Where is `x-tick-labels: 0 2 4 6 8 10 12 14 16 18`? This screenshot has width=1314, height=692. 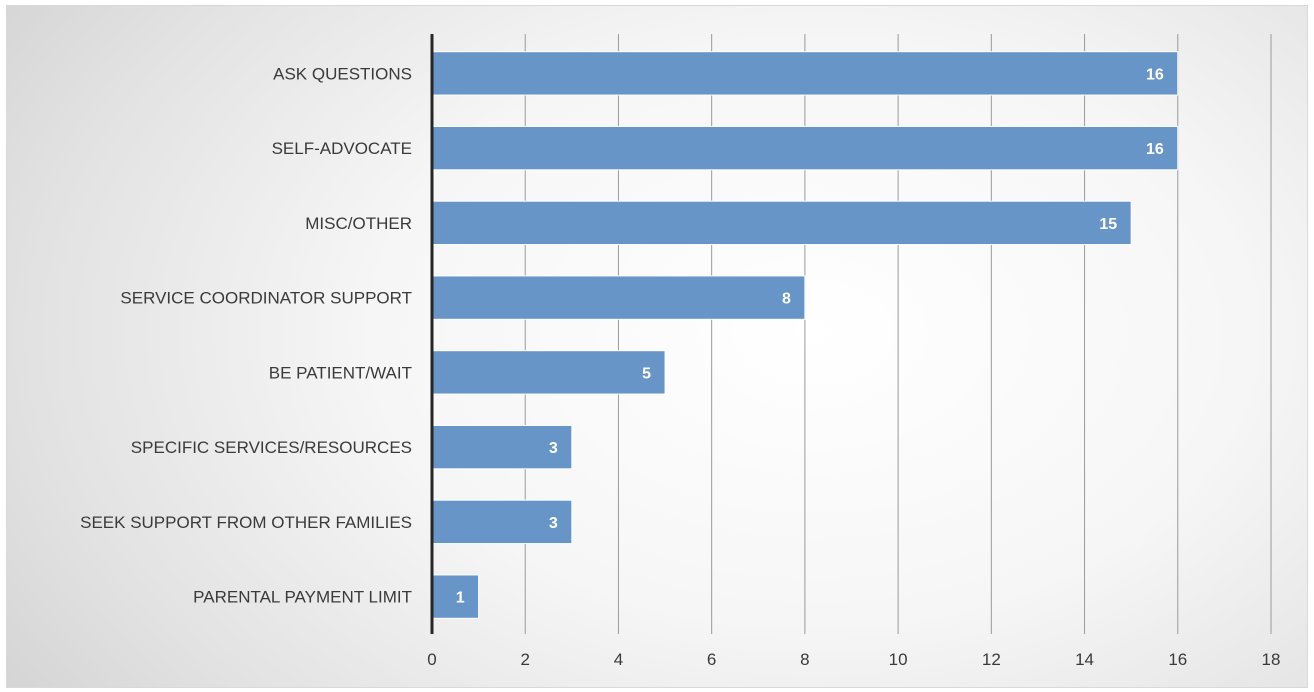
x-tick-labels: 0 2 4 6 8 10 12 14 16 18 is located at coordinates (853, 659).